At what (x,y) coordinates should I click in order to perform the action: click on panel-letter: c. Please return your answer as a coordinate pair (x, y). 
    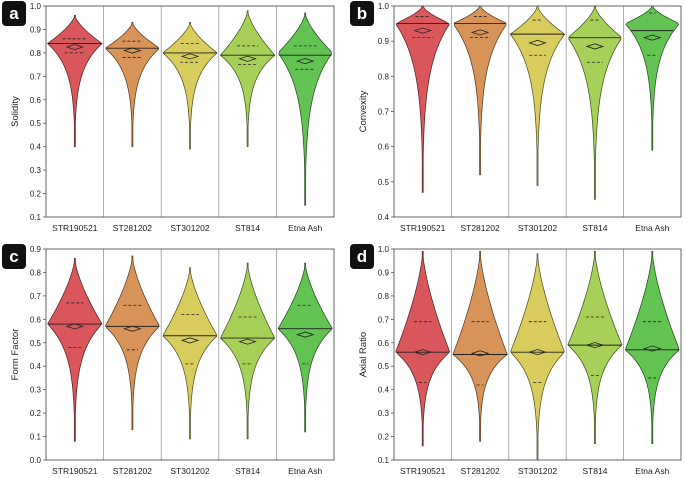
    Looking at the image, I should click on (13, 256).